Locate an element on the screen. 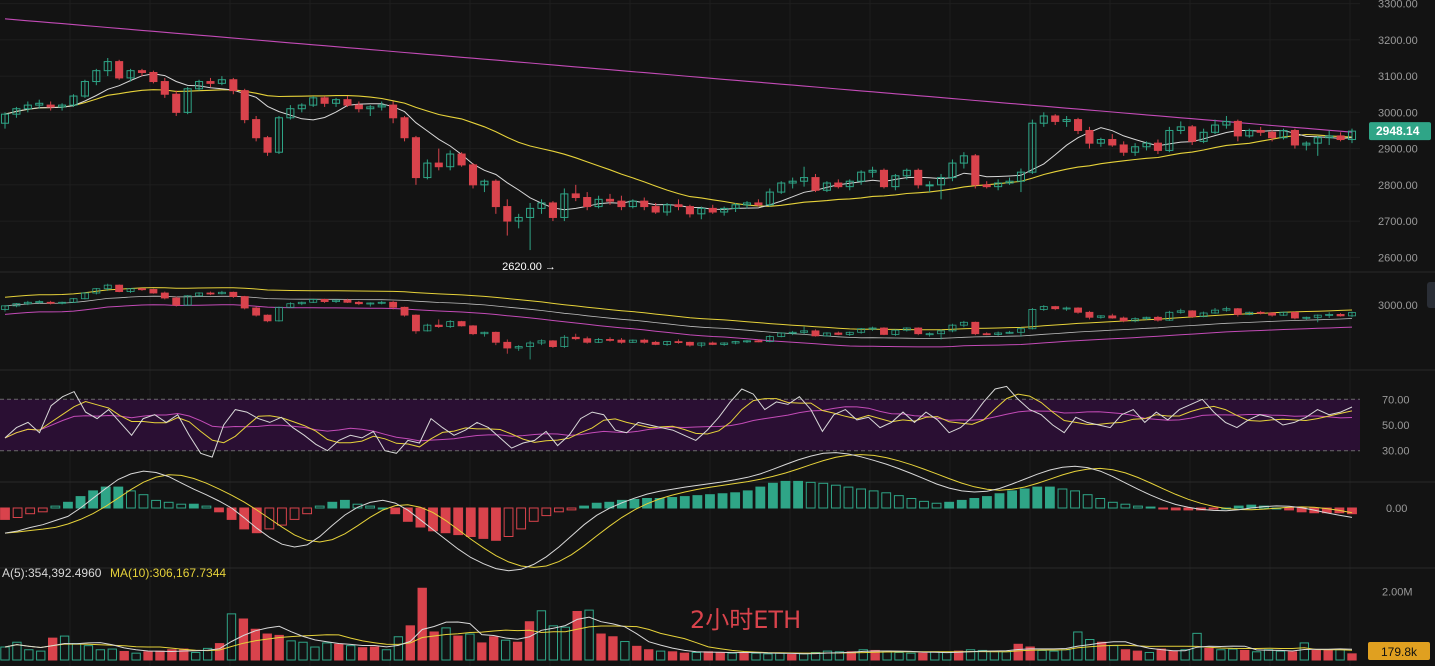  rsi-tick-label: 50.00 is located at coordinates (1396, 426).